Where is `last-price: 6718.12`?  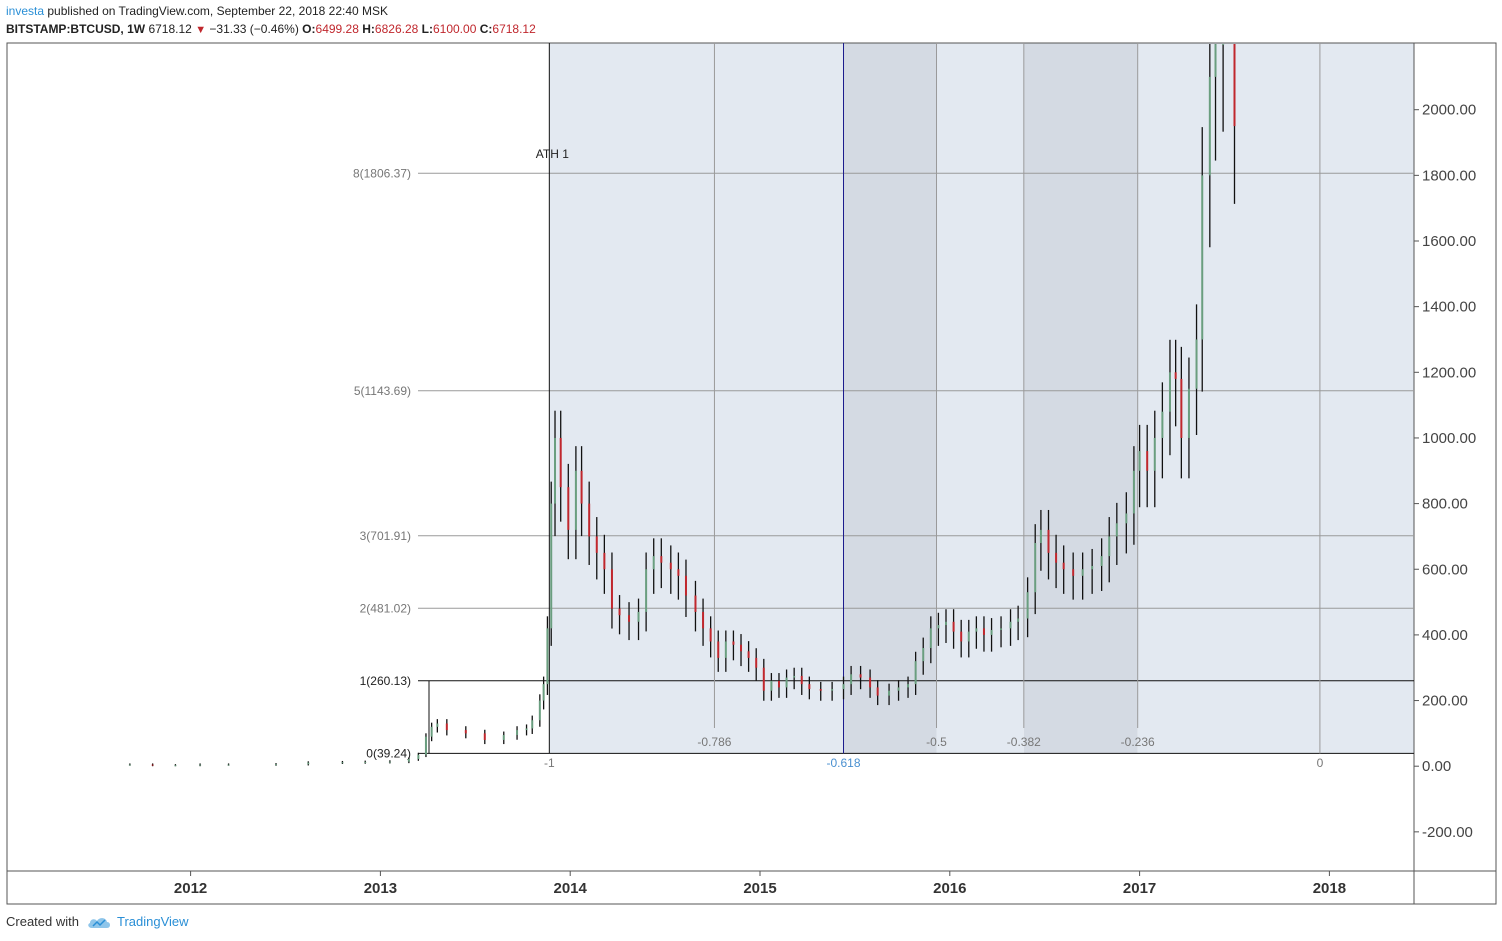 last-price: 6718.12 is located at coordinates (170, 29).